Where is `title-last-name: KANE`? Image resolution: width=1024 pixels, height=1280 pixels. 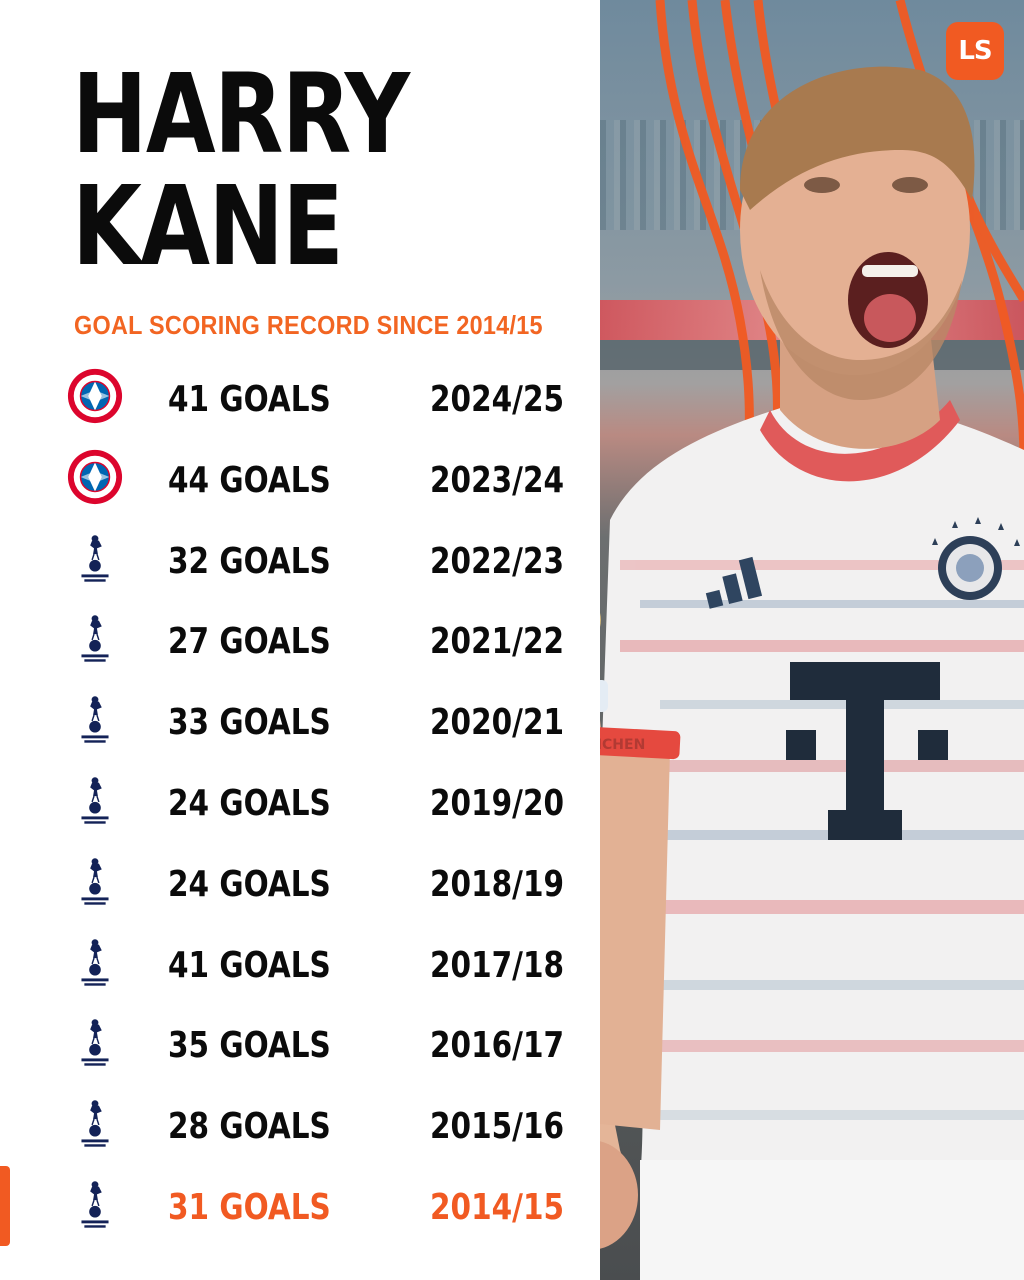
title-last-name: KANE is located at coordinates (208, 226).